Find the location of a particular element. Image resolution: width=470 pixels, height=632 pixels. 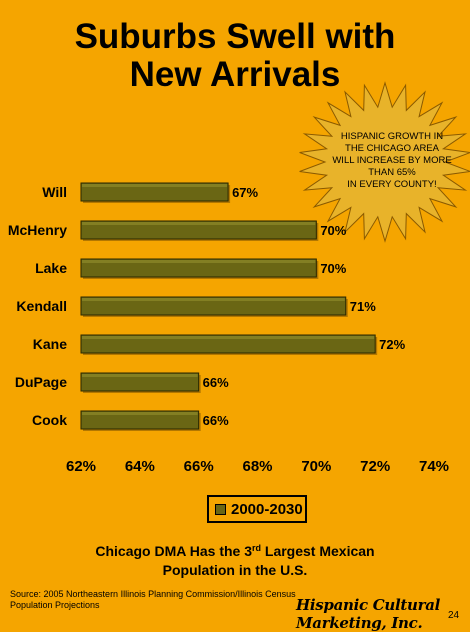

page-number: 24 is located at coordinates (454, 615).